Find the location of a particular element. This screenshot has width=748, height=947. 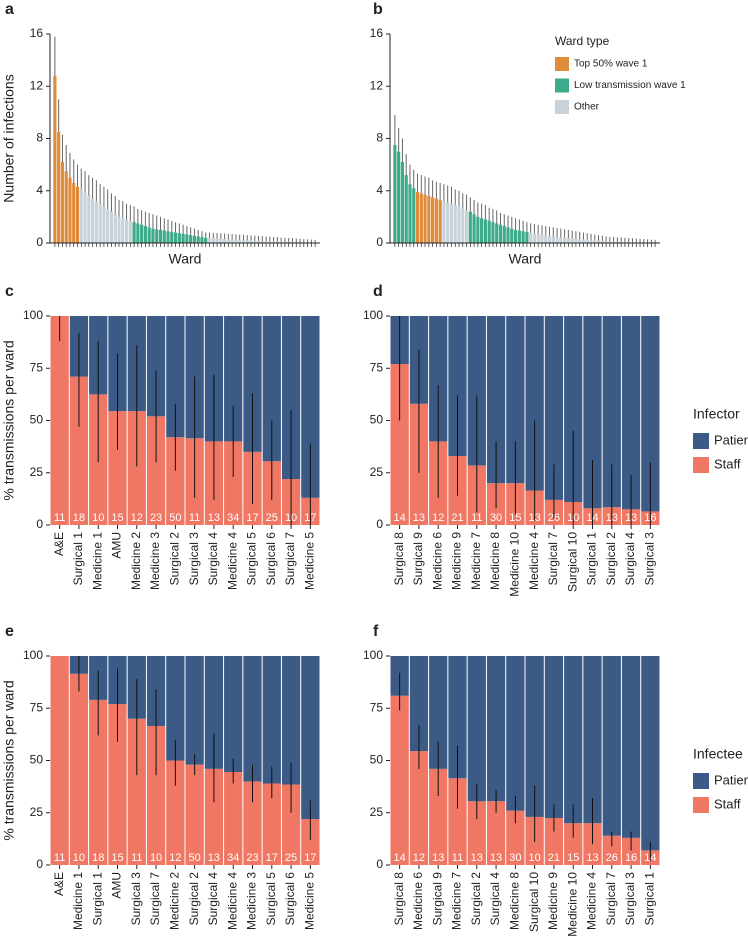

y-axis-title: % transmissions per ward is located at coordinates (9, 760).